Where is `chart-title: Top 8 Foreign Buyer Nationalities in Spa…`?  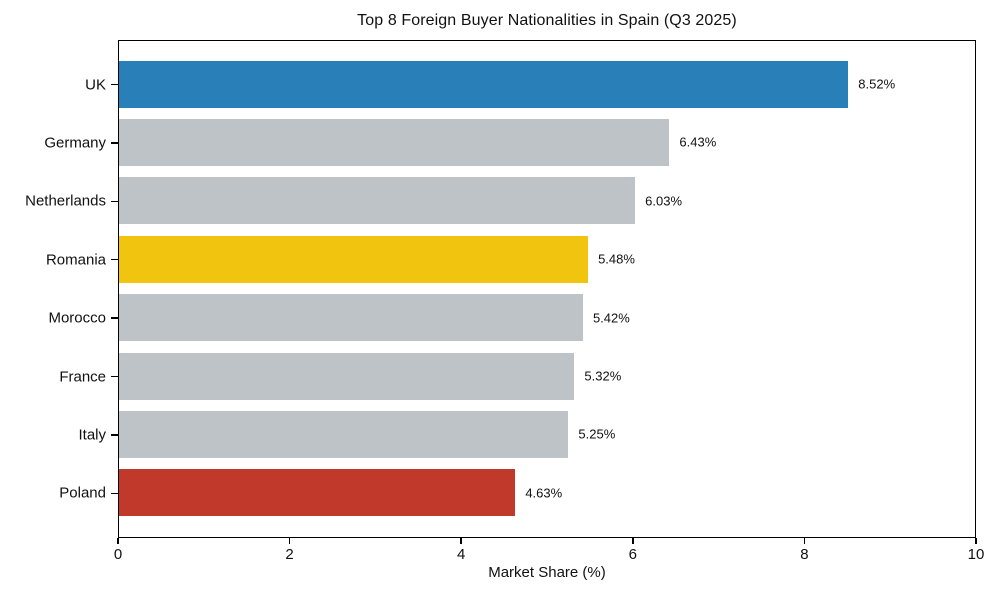
chart-title: Top 8 Foreign Buyer Nationalities in Spa… is located at coordinates (547, 20).